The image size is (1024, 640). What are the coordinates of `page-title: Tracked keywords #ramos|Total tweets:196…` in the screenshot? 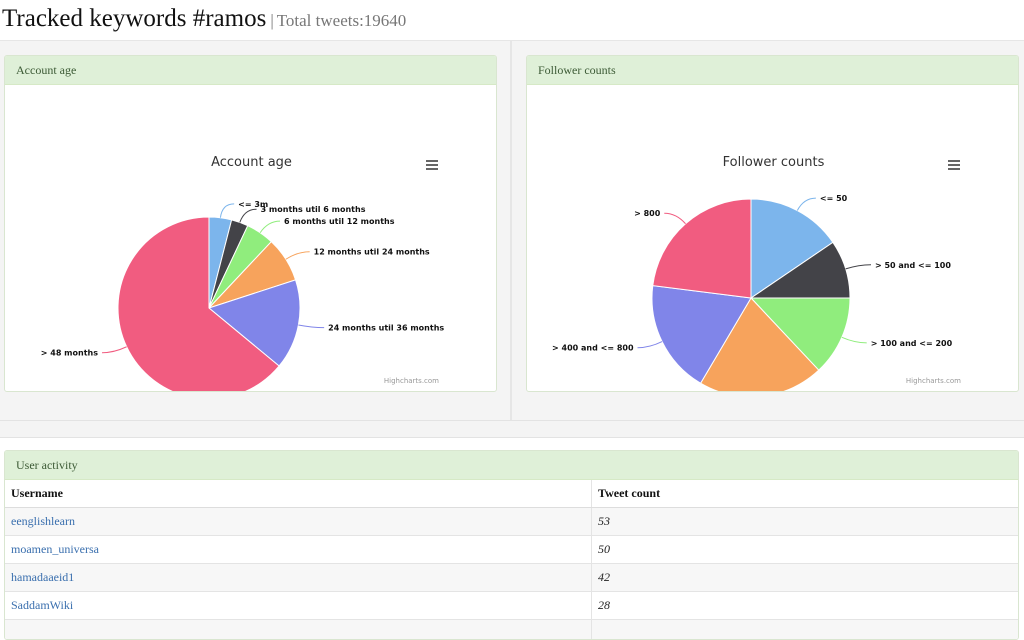 It's located at (204, 20).